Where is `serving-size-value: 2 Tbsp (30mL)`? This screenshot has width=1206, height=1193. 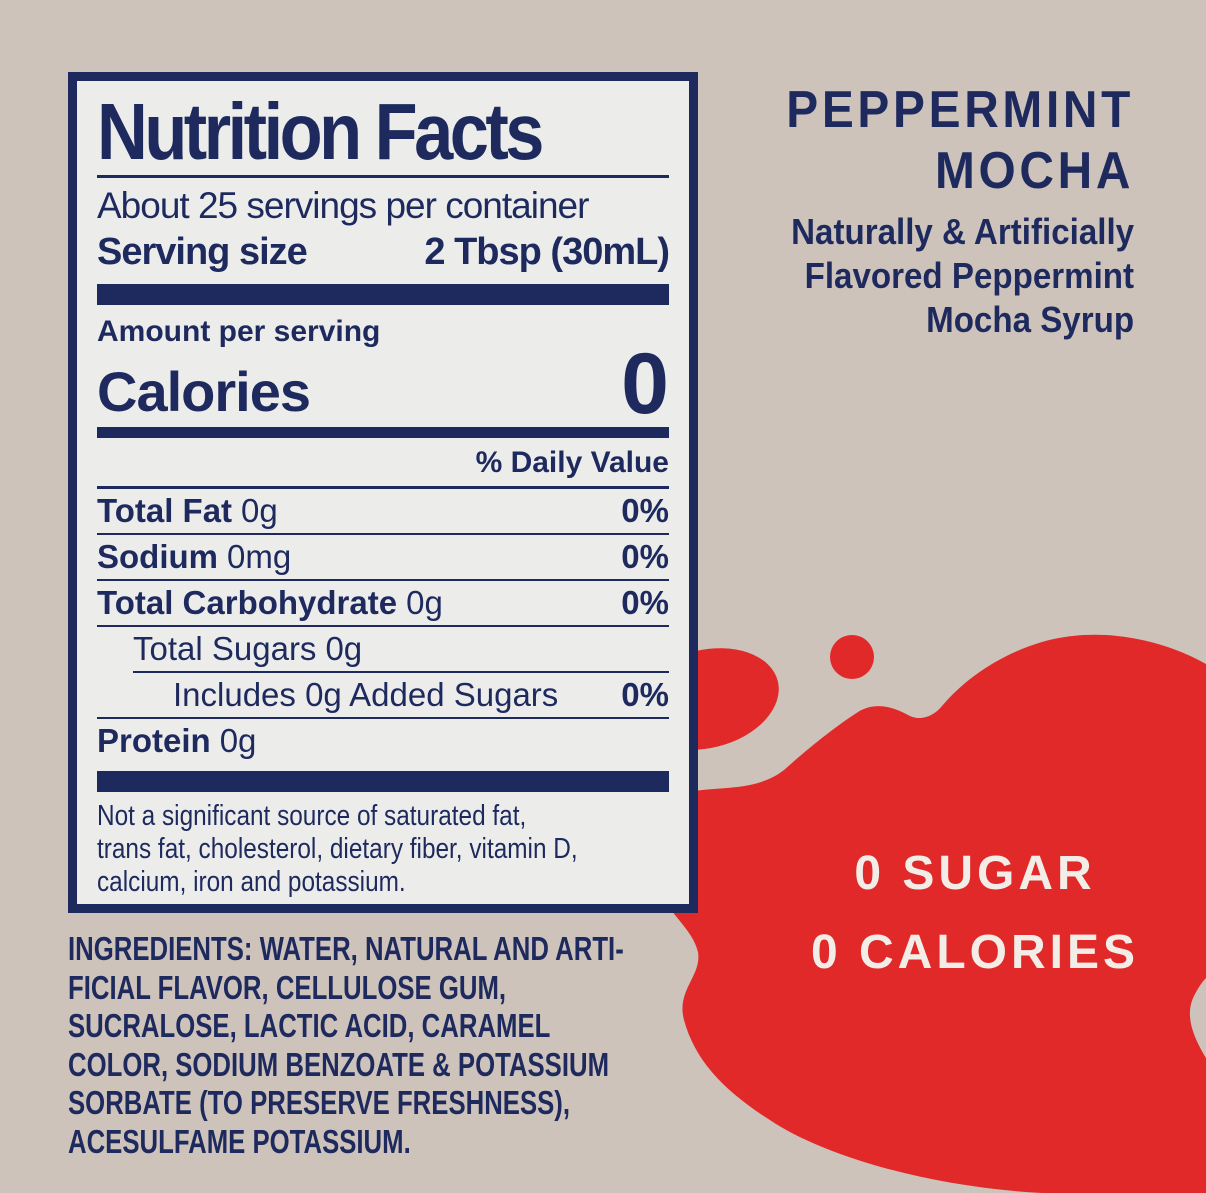 serving-size-value: 2 Tbsp (30mL) is located at coordinates (547, 252).